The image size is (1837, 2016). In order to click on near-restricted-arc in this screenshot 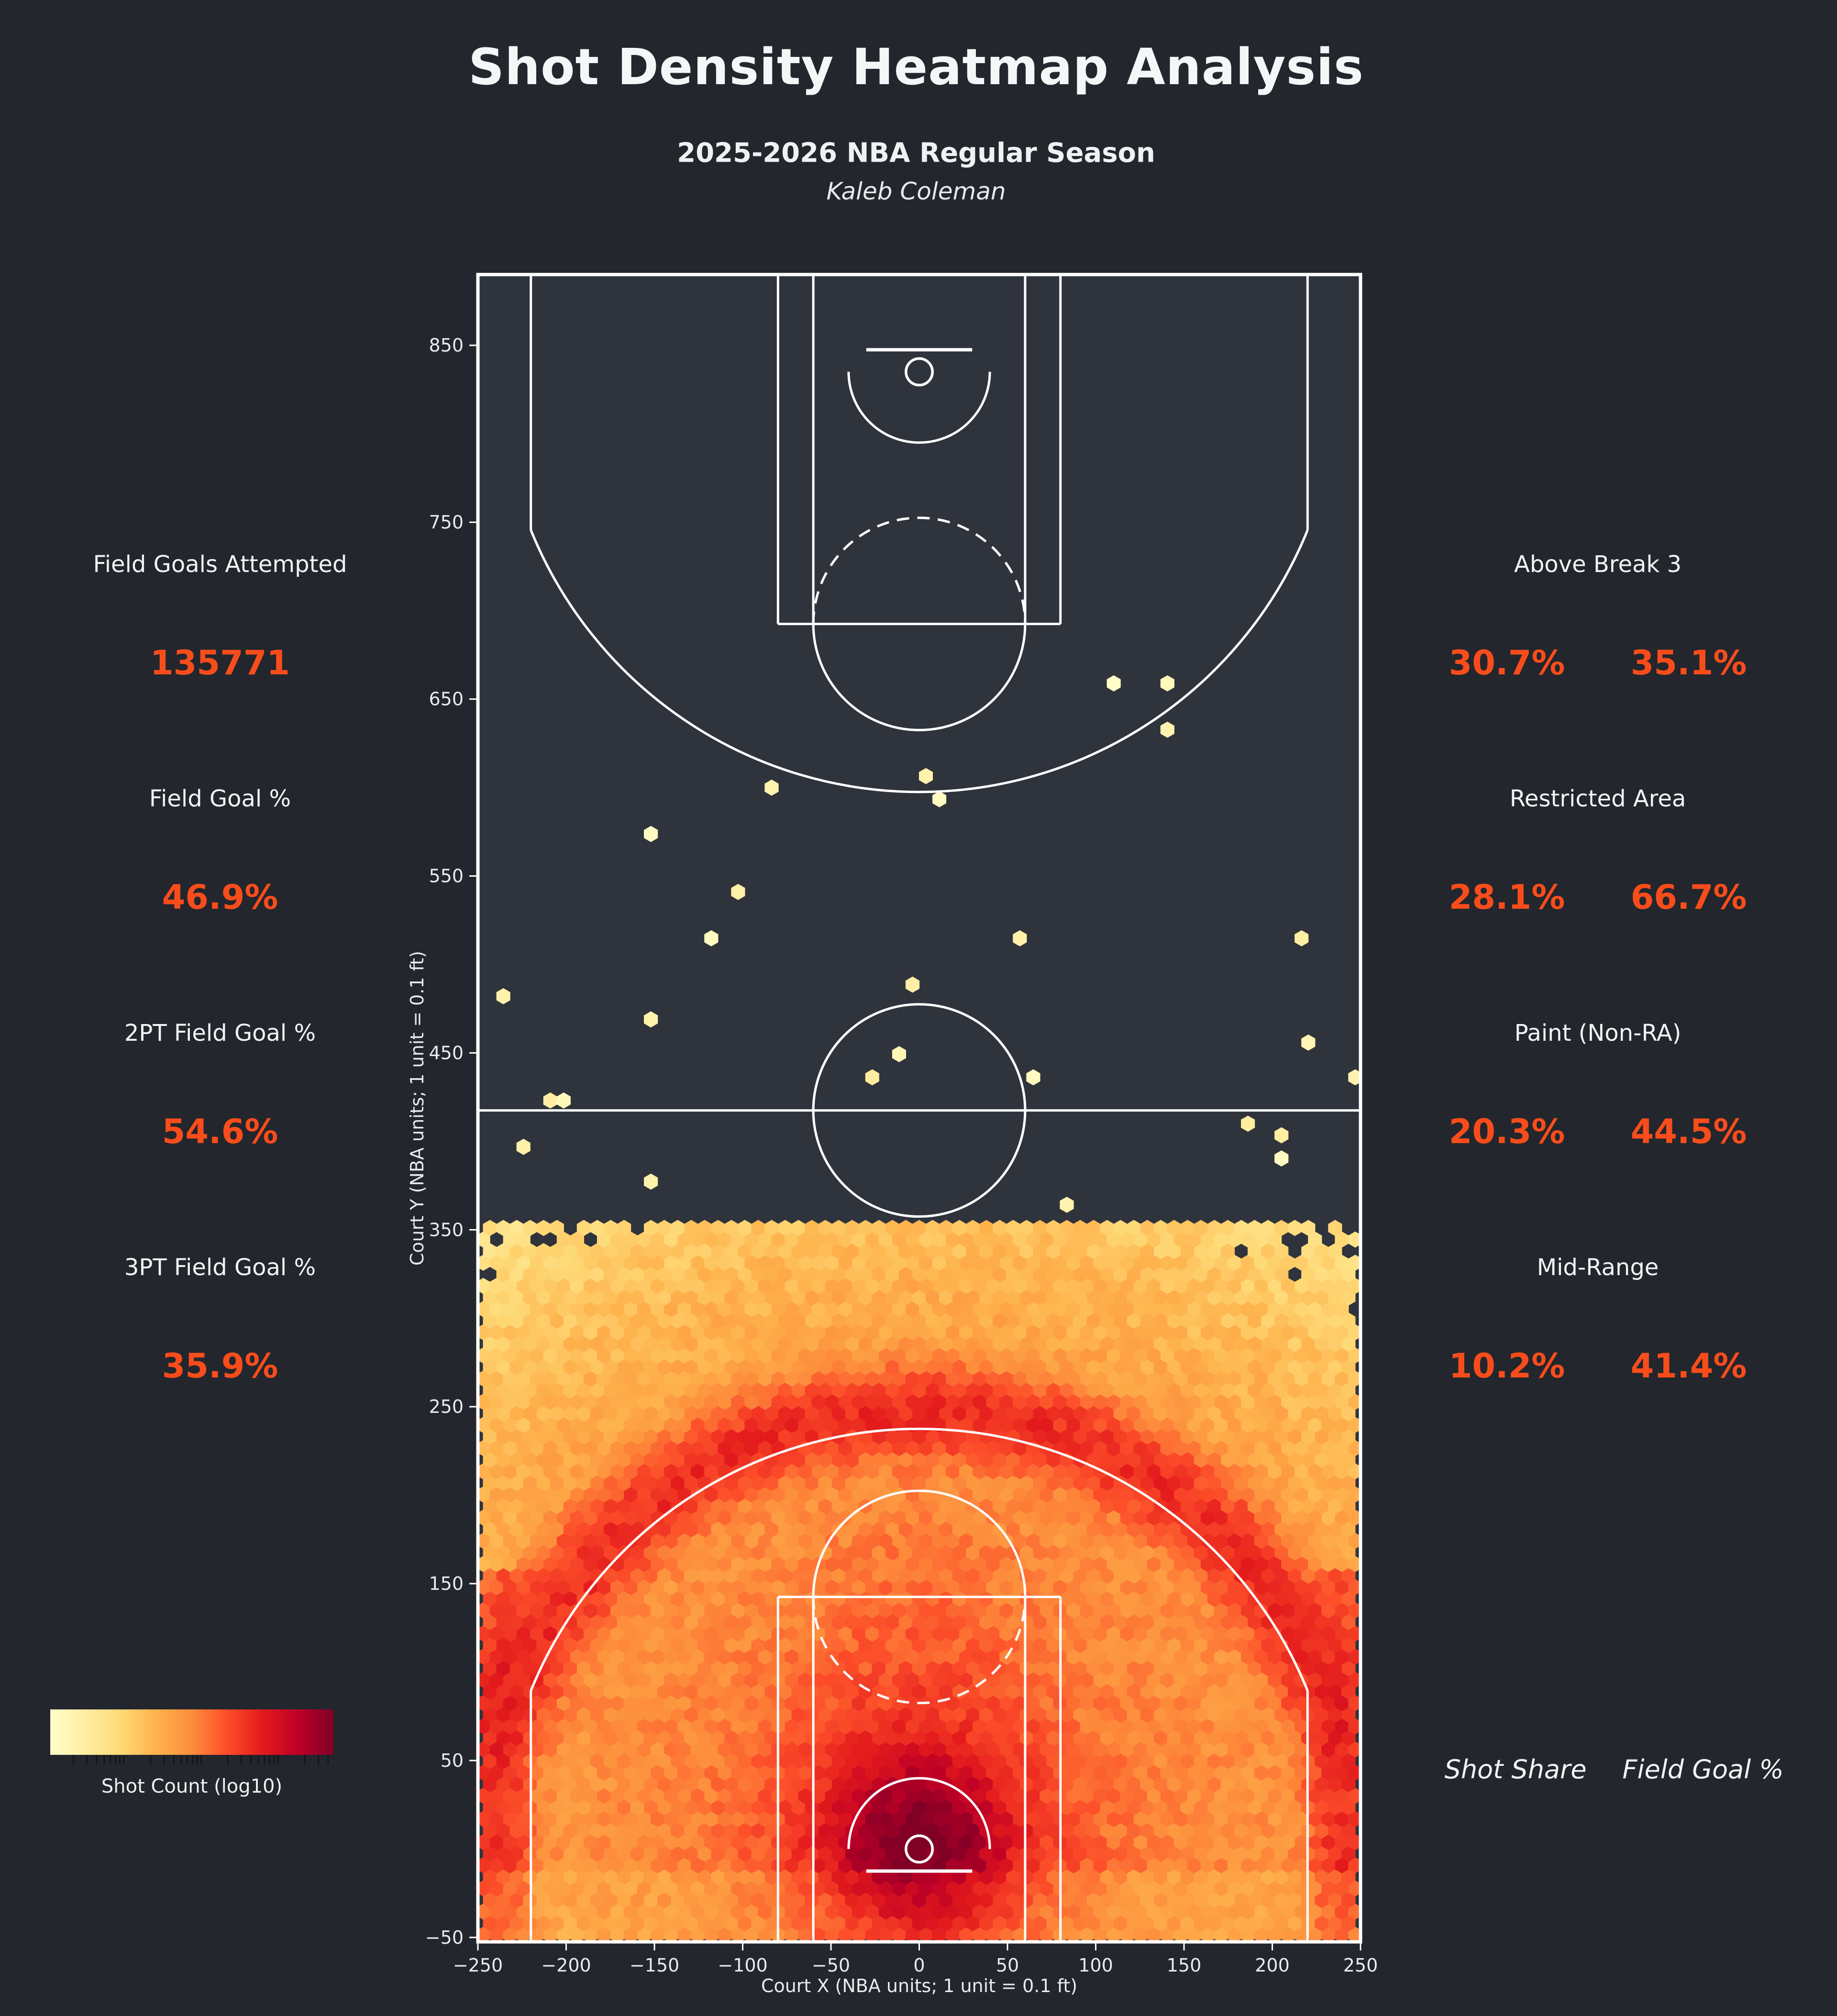, I will do `click(919, 1813)`.